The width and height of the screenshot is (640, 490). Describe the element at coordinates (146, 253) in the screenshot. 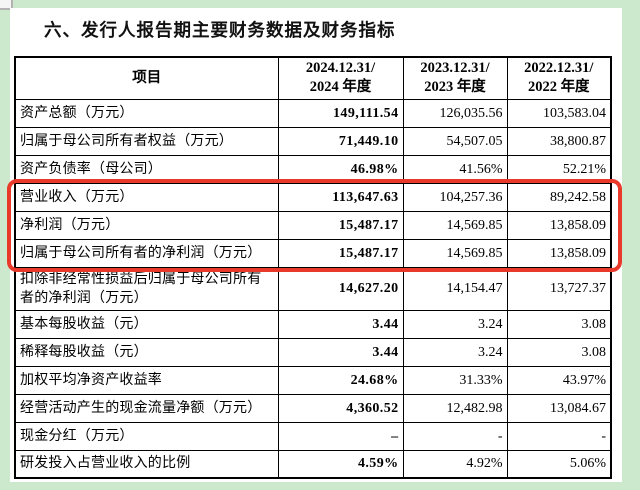

I see `row-label: 归属于母公司所有者的净利润（万元）` at that location.